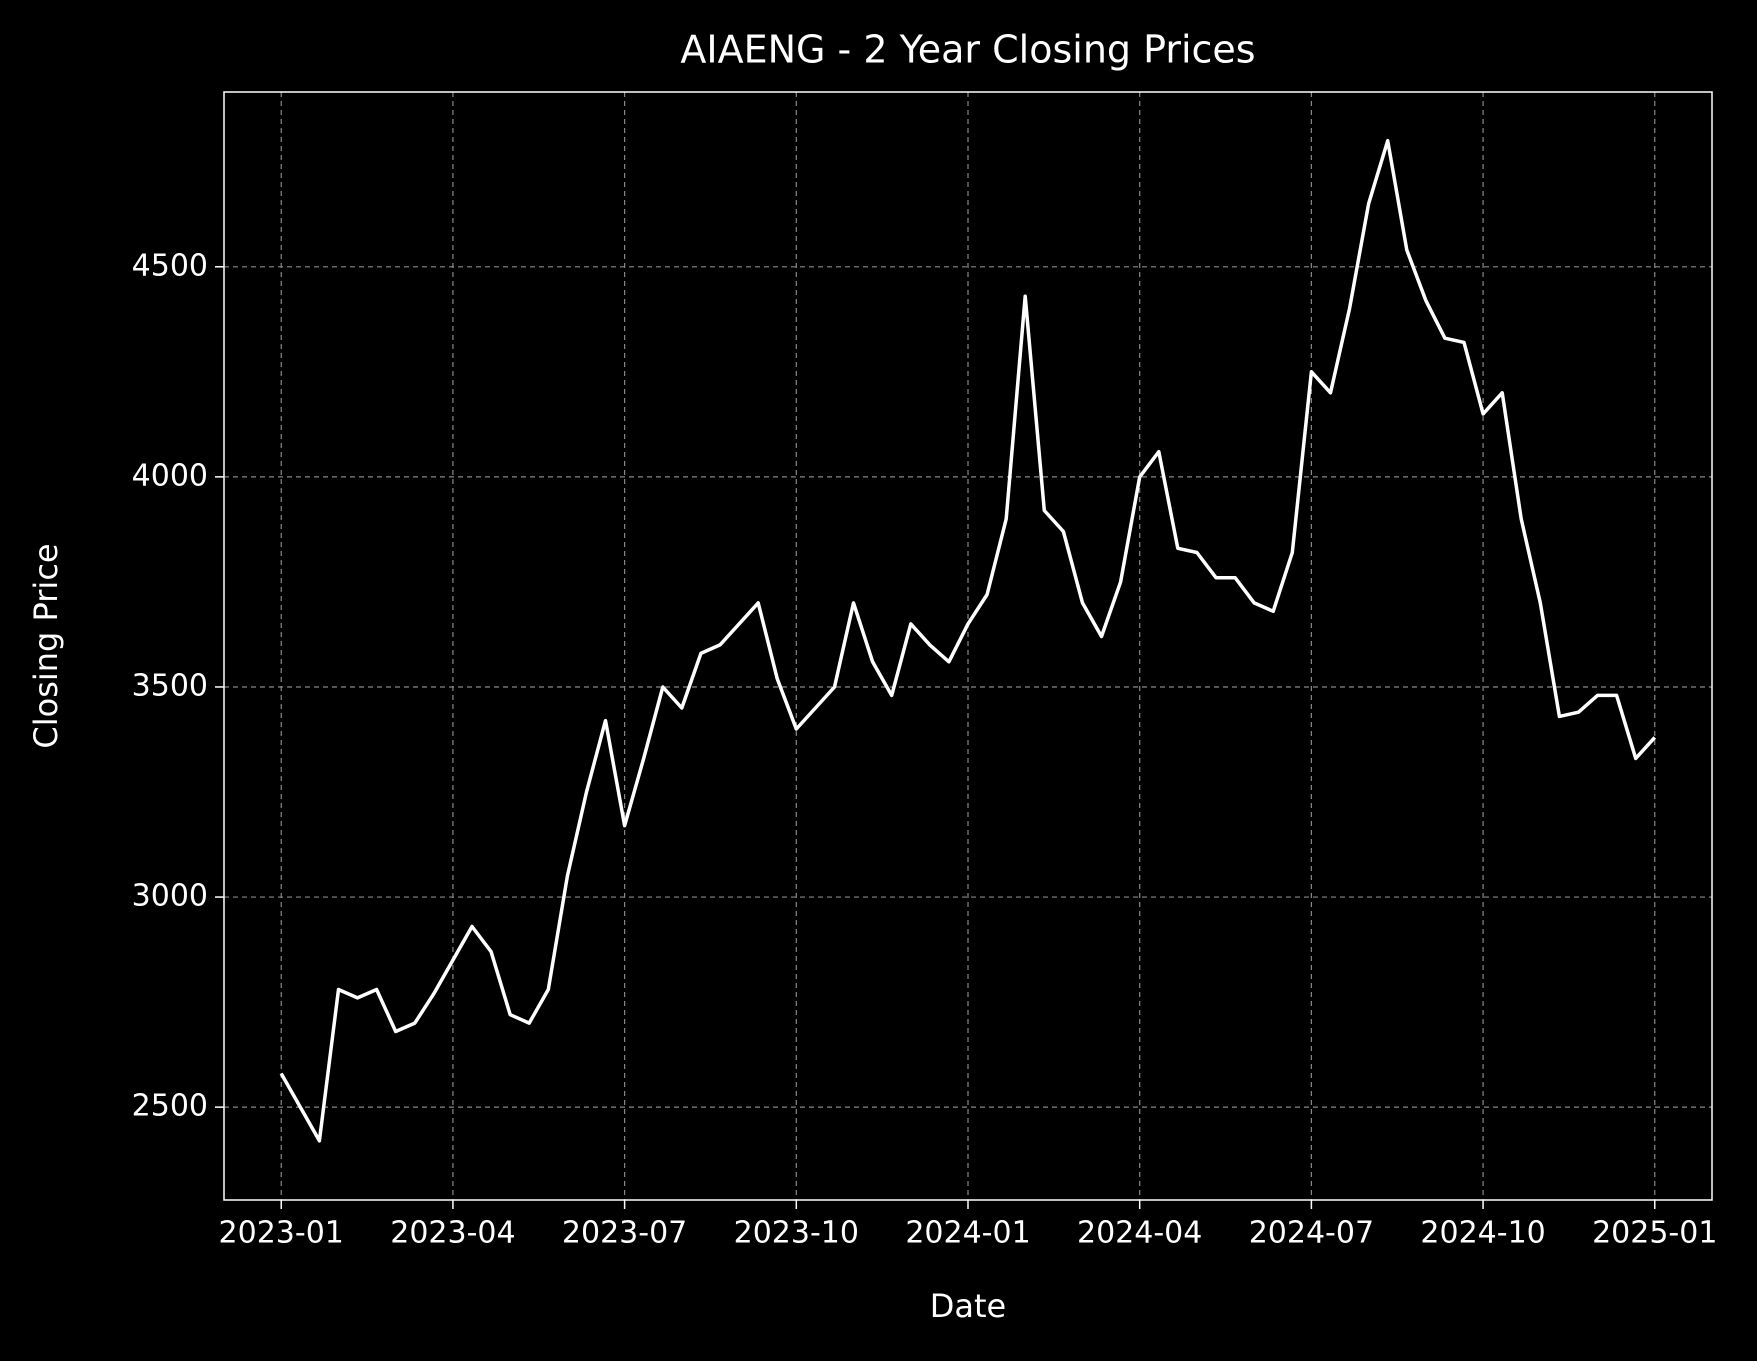  What do you see at coordinates (624, 1233) in the screenshot?
I see `x-tick-label: 2023-07` at bounding box center [624, 1233].